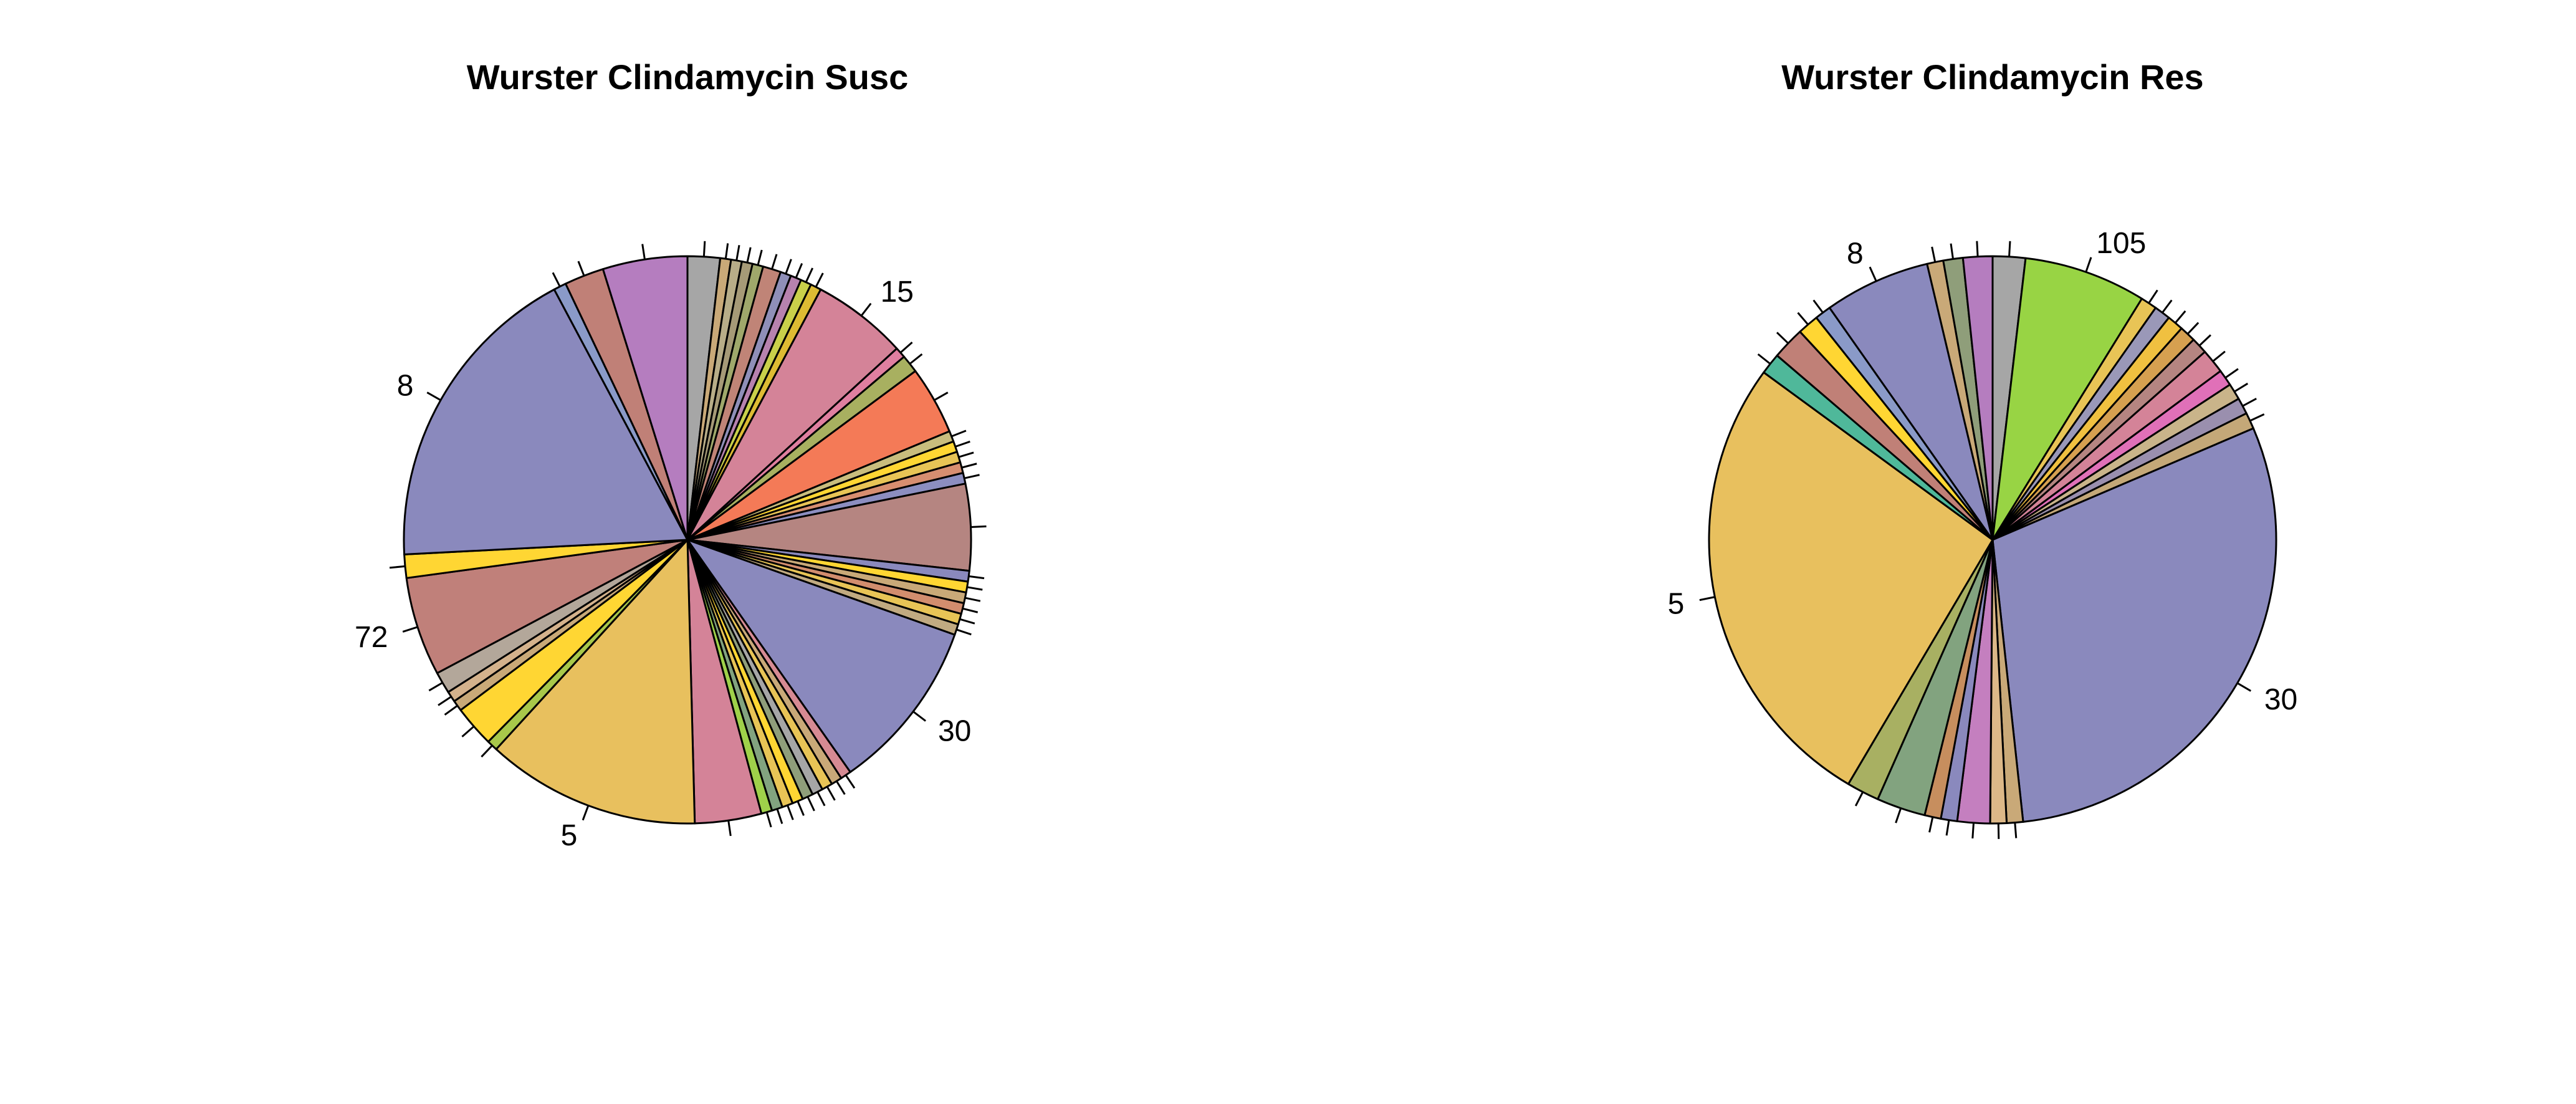 The image size is (2576, 1104). I want to click on chart-title: Wurster Clindamycin Susc, so click(688, 77).